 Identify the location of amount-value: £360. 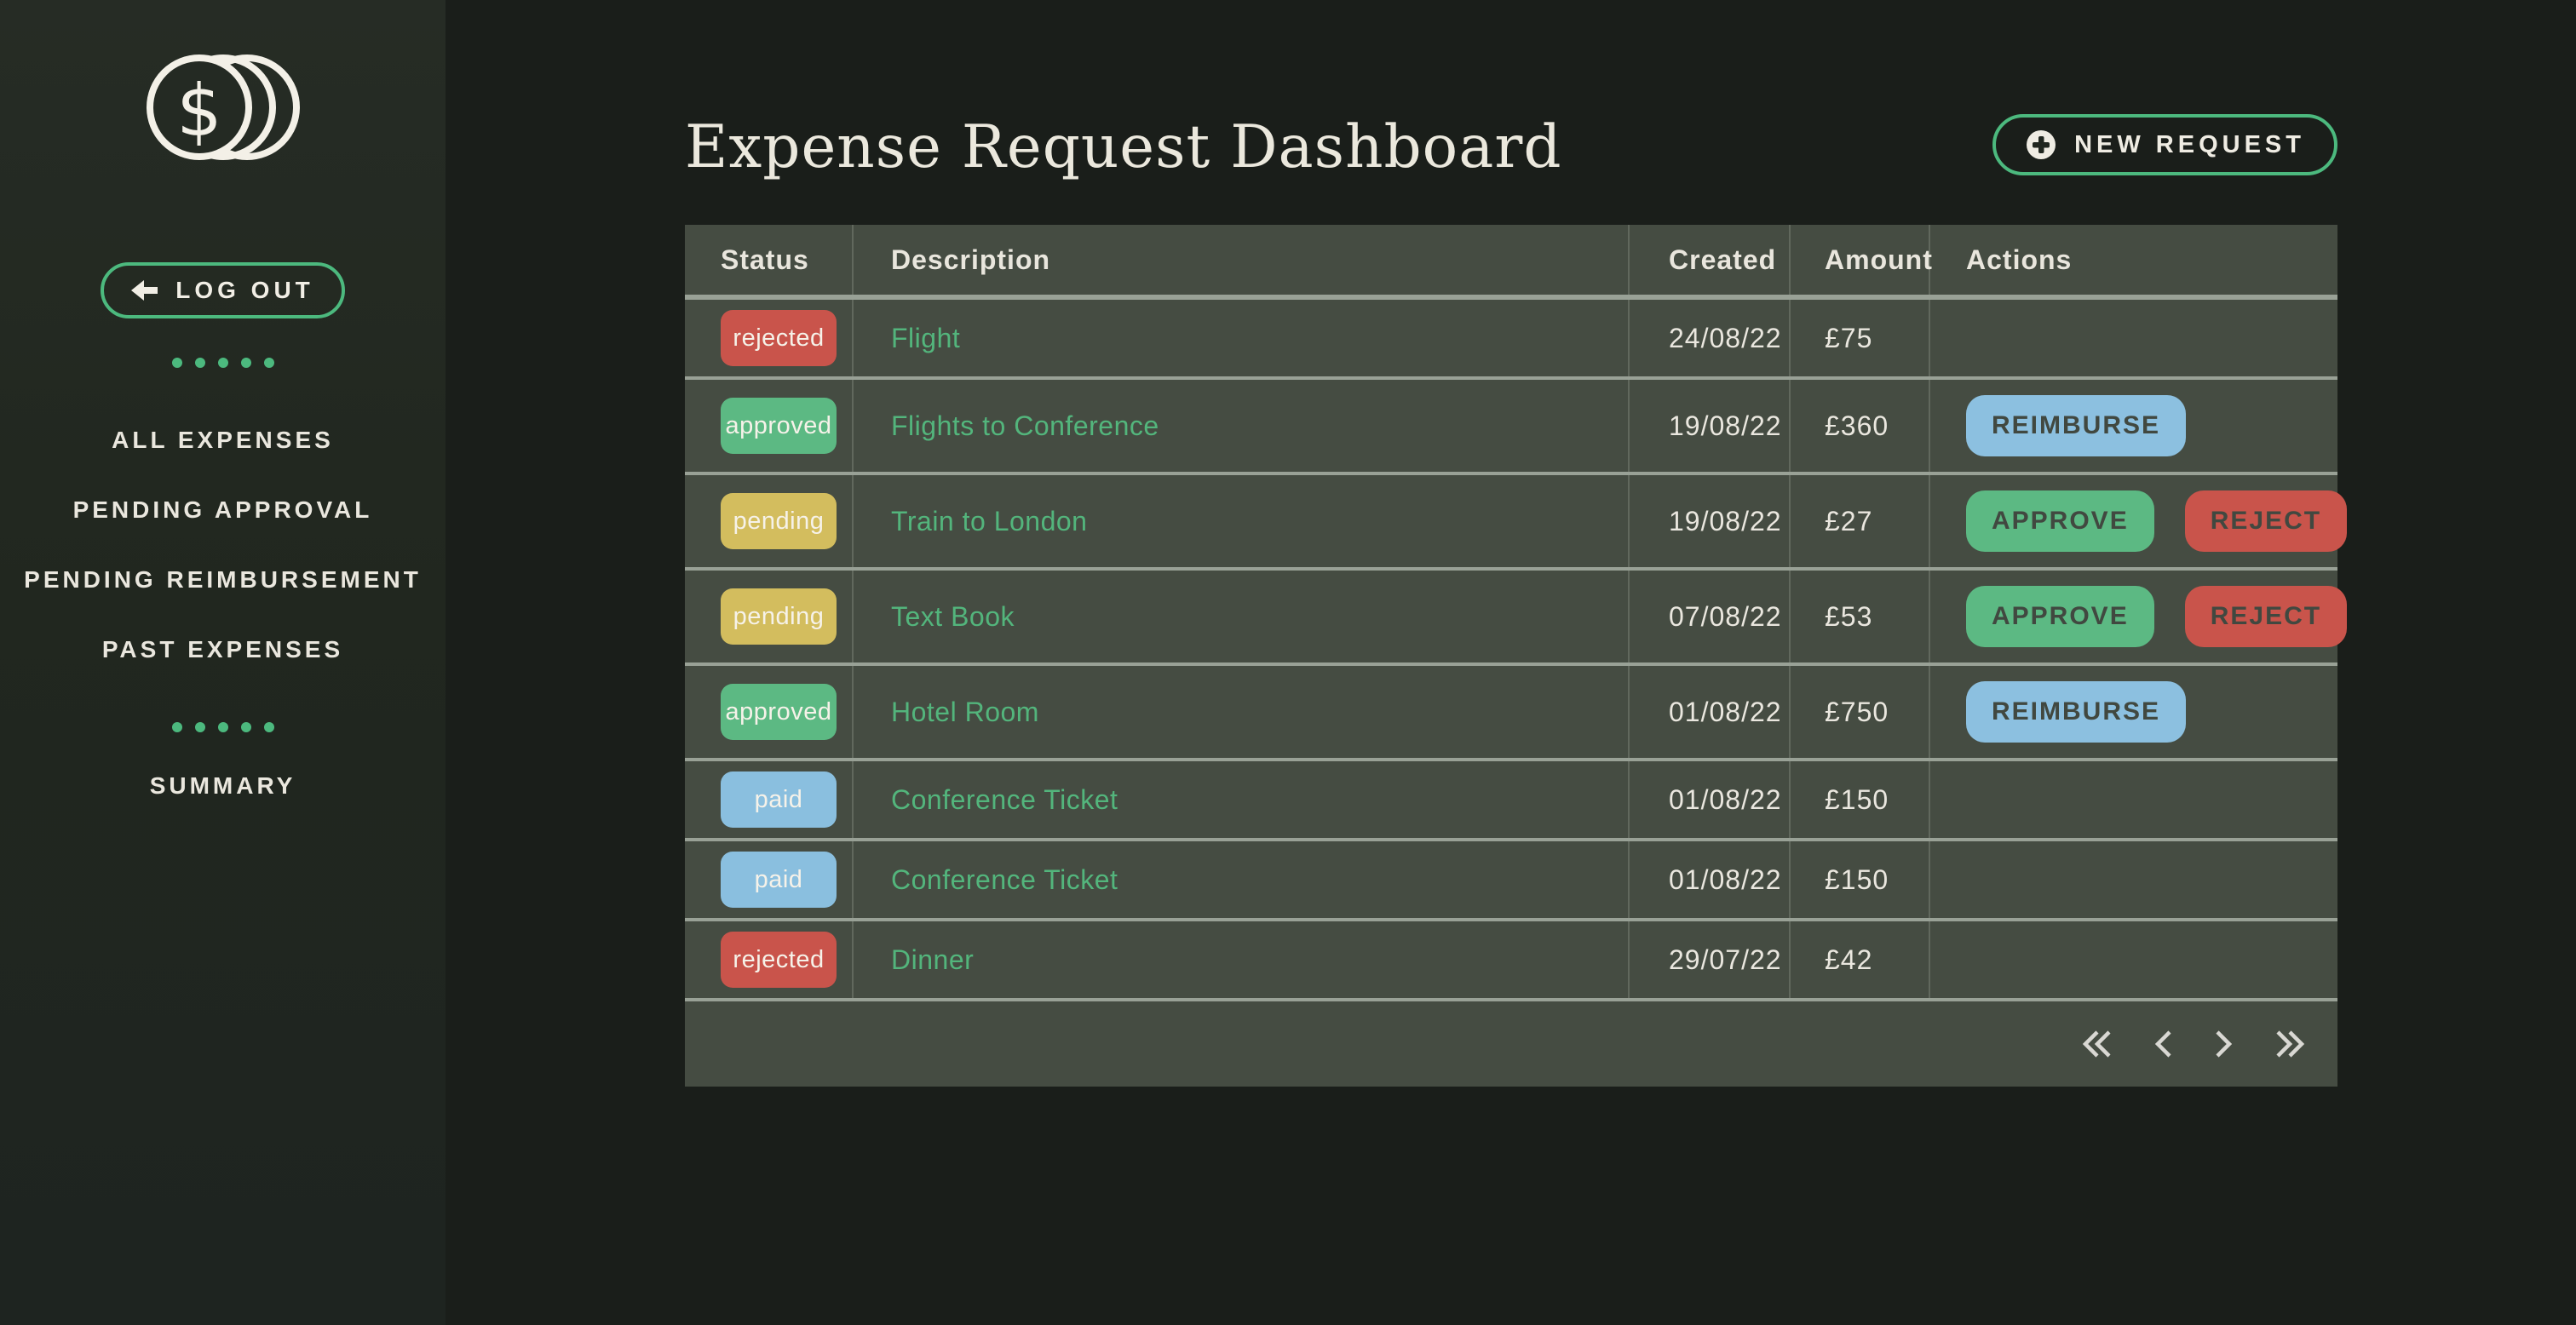
(1857, 425).